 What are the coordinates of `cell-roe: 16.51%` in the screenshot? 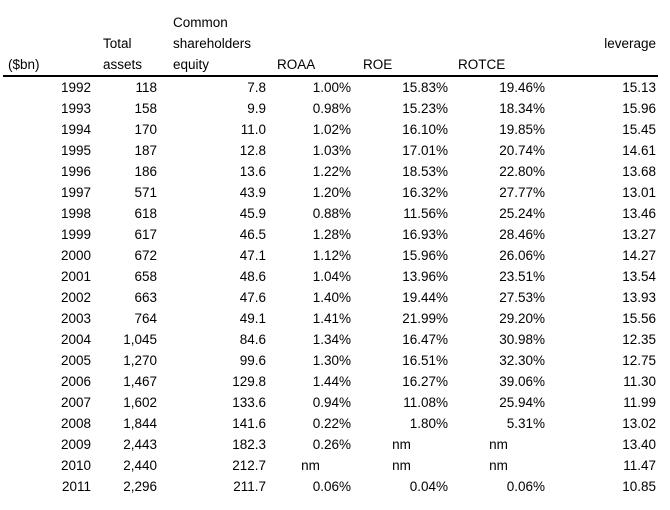 It's located at (425, 360).